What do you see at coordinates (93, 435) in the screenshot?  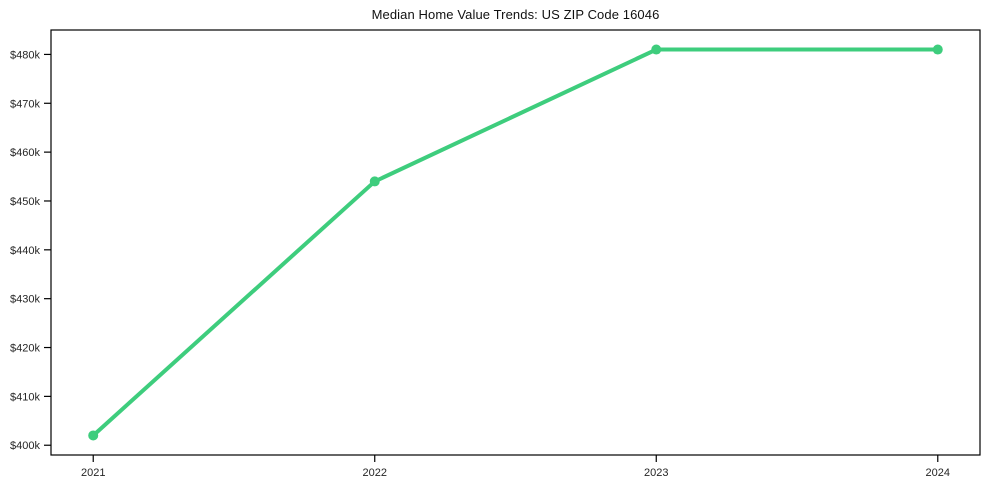 I see `data-point-2021` at bounding box center [93, 435].